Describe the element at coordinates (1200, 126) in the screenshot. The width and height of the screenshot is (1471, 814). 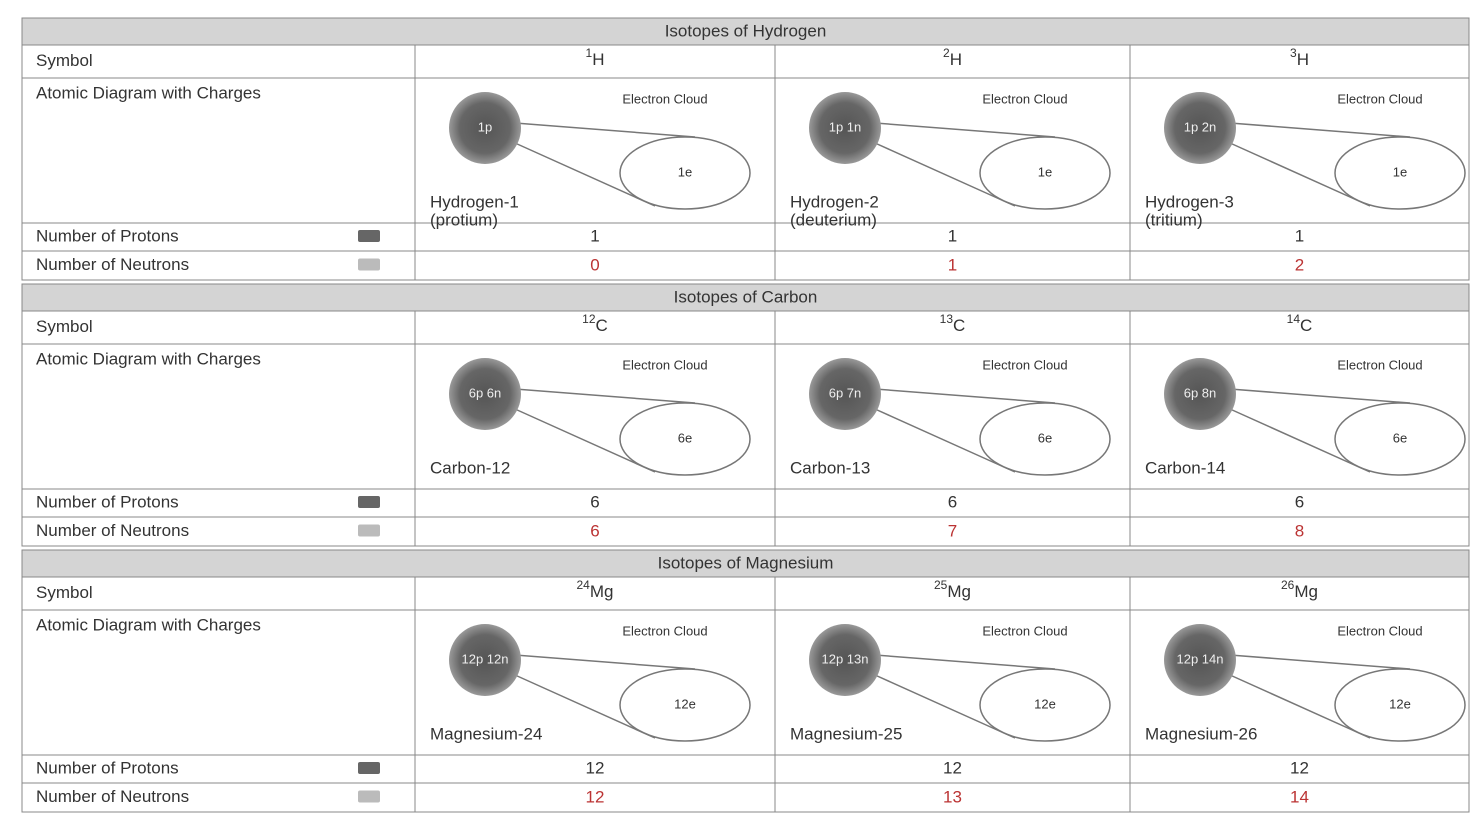
I see `nucleus-label: 1p 2n` at that location.